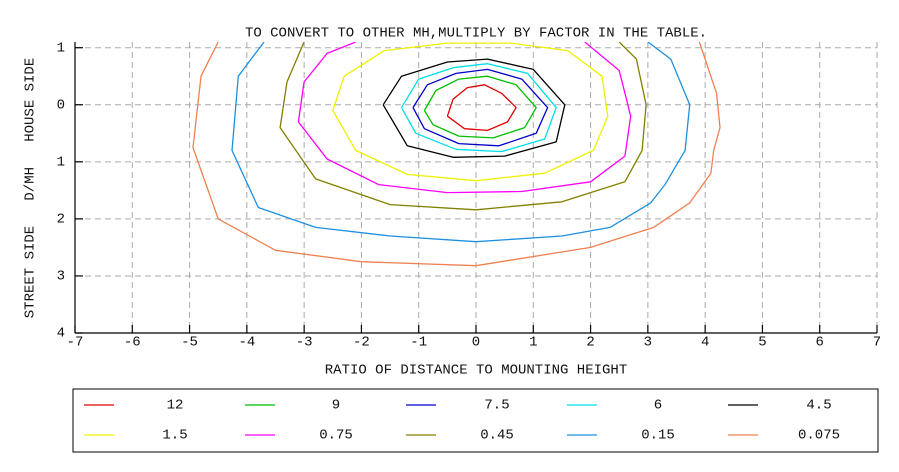 The width and height of the screenshot is (899, 472). Describe the element at coordinates (175, 406) in the screenshot. I see `legend-label: 12` at that location.